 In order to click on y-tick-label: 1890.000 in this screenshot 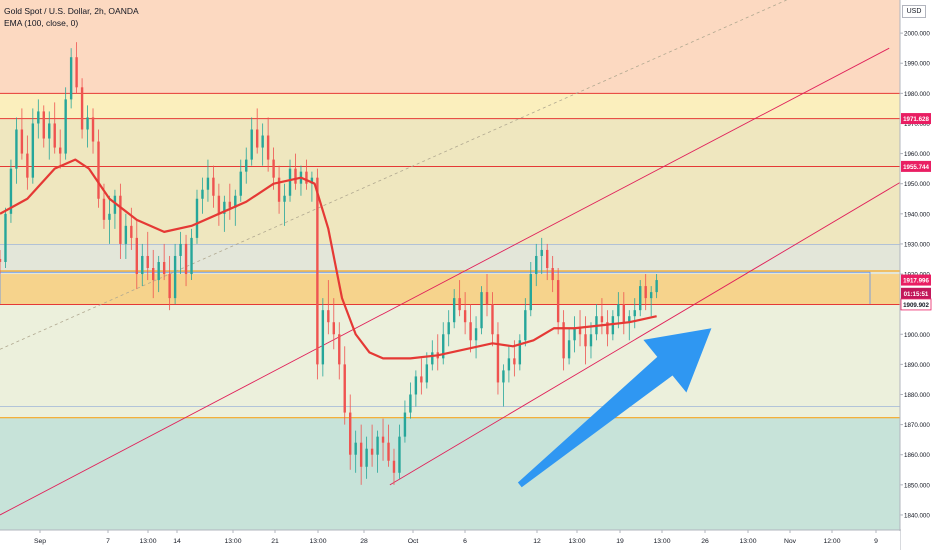, I will do `click(917, 365)`.